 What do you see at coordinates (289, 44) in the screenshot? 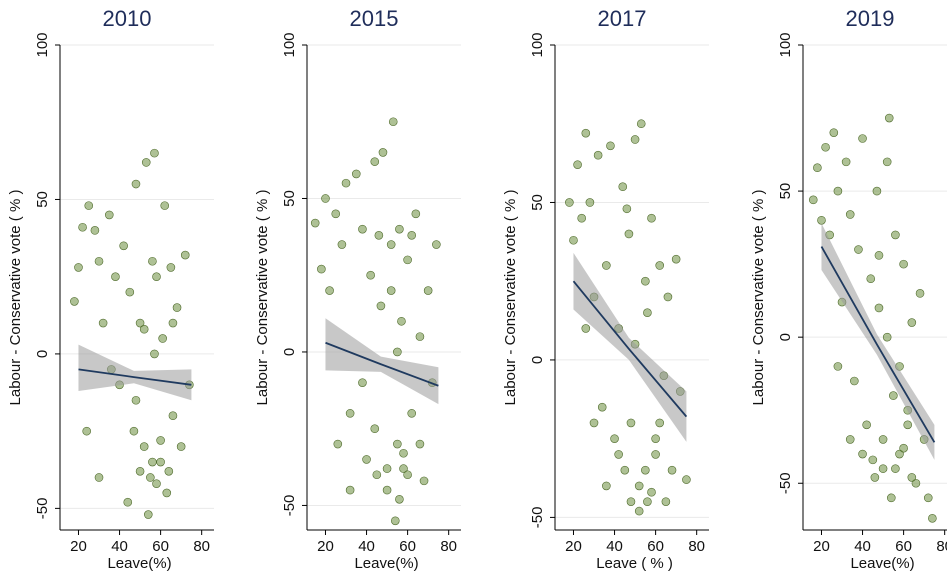
I see `y-tick-label: 100` at bounding box center [289, 44].